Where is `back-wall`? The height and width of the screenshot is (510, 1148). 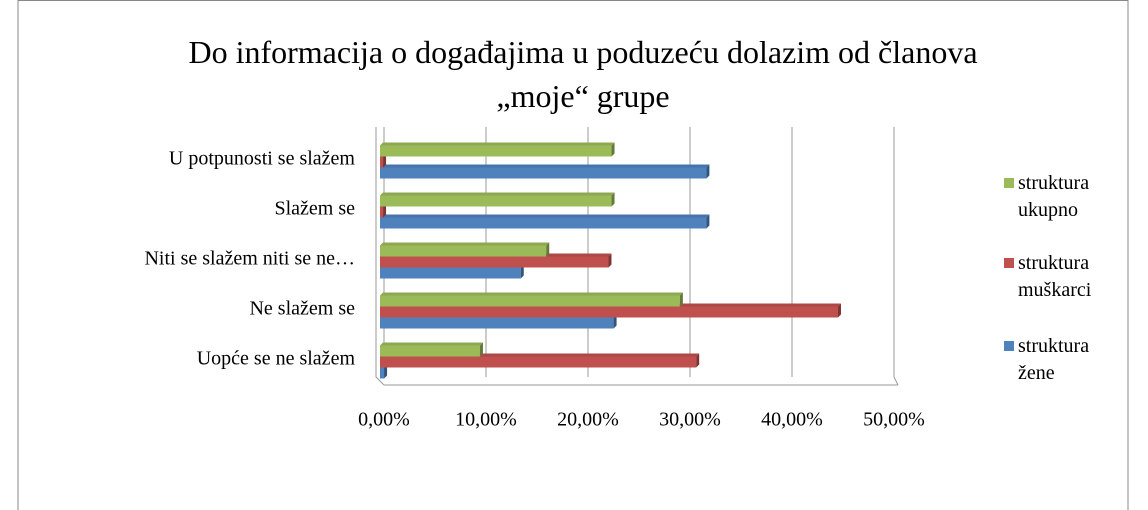
back-wall is located at coordinates (380, 256).